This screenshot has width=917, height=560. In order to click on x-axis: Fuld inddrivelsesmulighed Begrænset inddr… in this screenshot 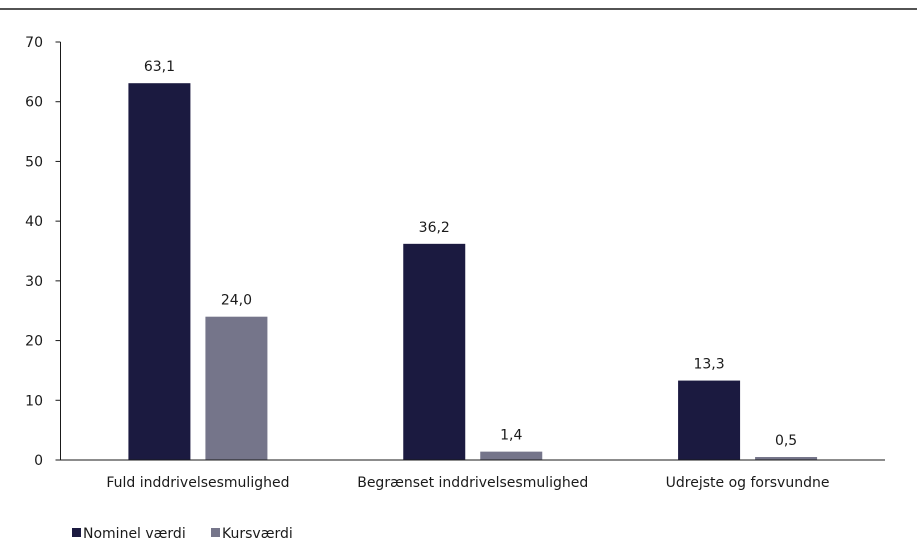, I will do `click(472, 475)`.